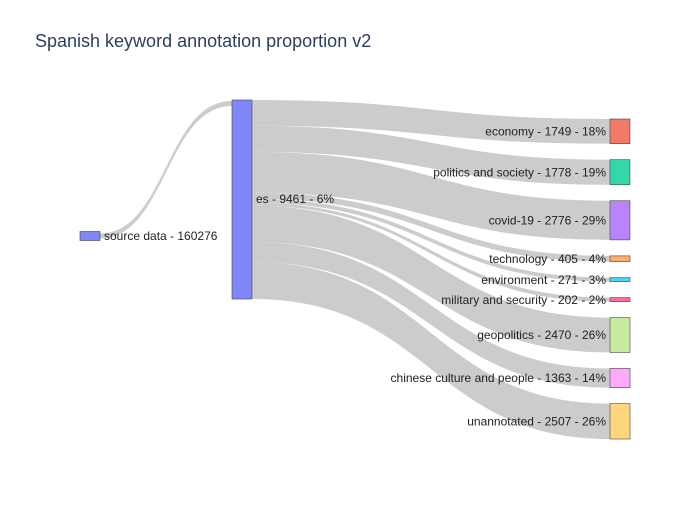 The height and width of the screenshot is (505, 700). What do you see at coordinates (541, 335) in the screenshot?
I see `node-label-geopolitics: geopolitics - 2470 - 26%` at bounding box center [541, 335].